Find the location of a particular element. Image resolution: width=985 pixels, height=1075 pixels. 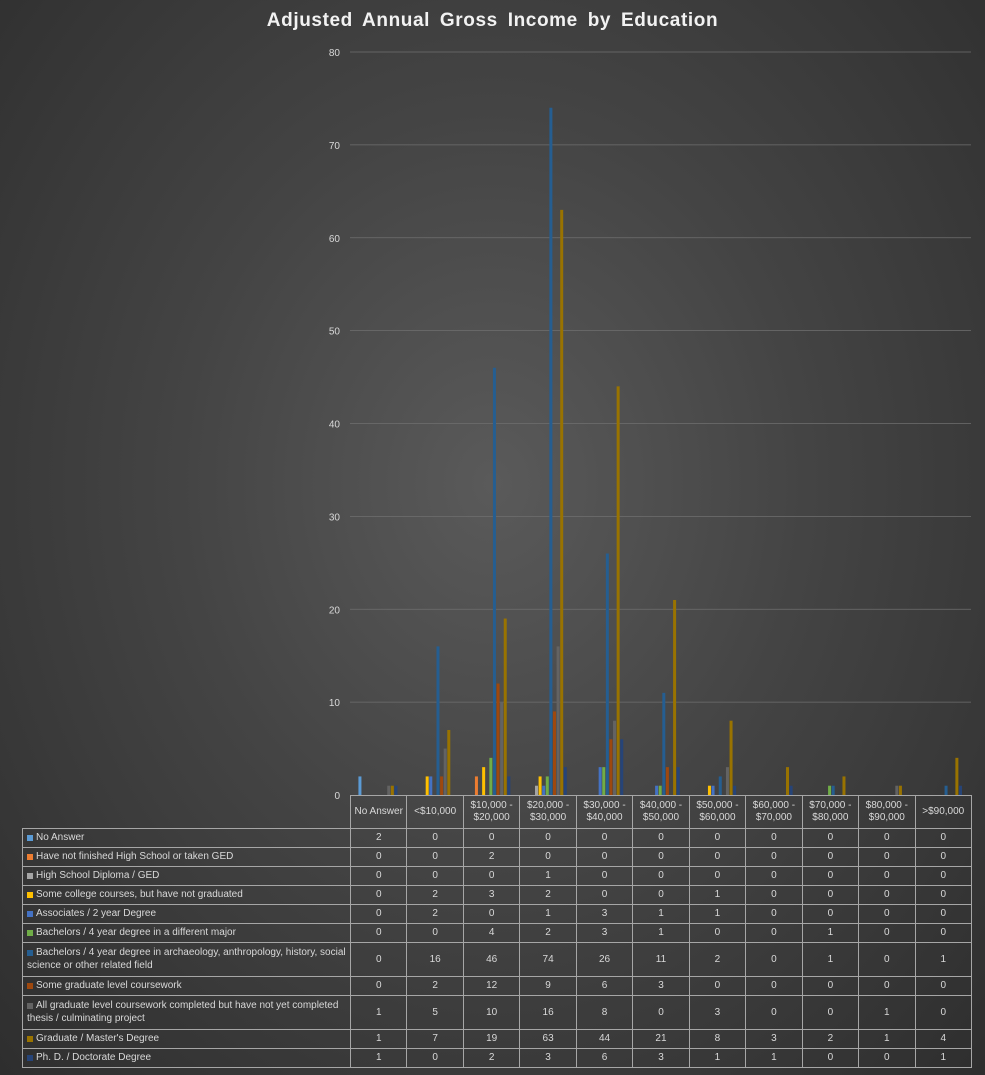

x-tick-label: $30,000 - $40,000 is located at coordinates (604, 812).